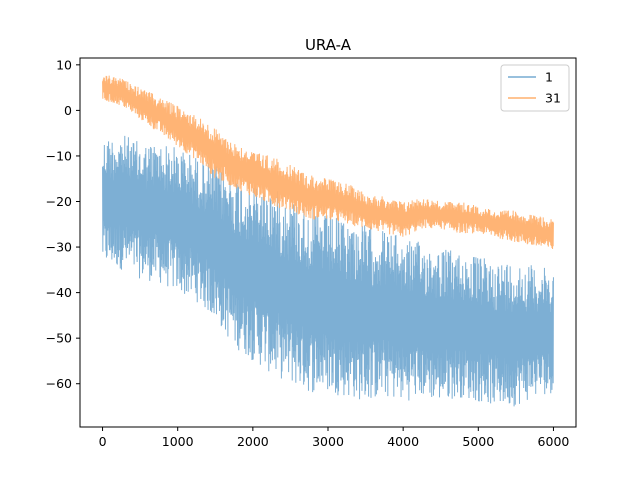  What do you see at coordinates (103, 441) in the screenshot?
I see `x-tick-label: 0` at bounding box center [103, 441].